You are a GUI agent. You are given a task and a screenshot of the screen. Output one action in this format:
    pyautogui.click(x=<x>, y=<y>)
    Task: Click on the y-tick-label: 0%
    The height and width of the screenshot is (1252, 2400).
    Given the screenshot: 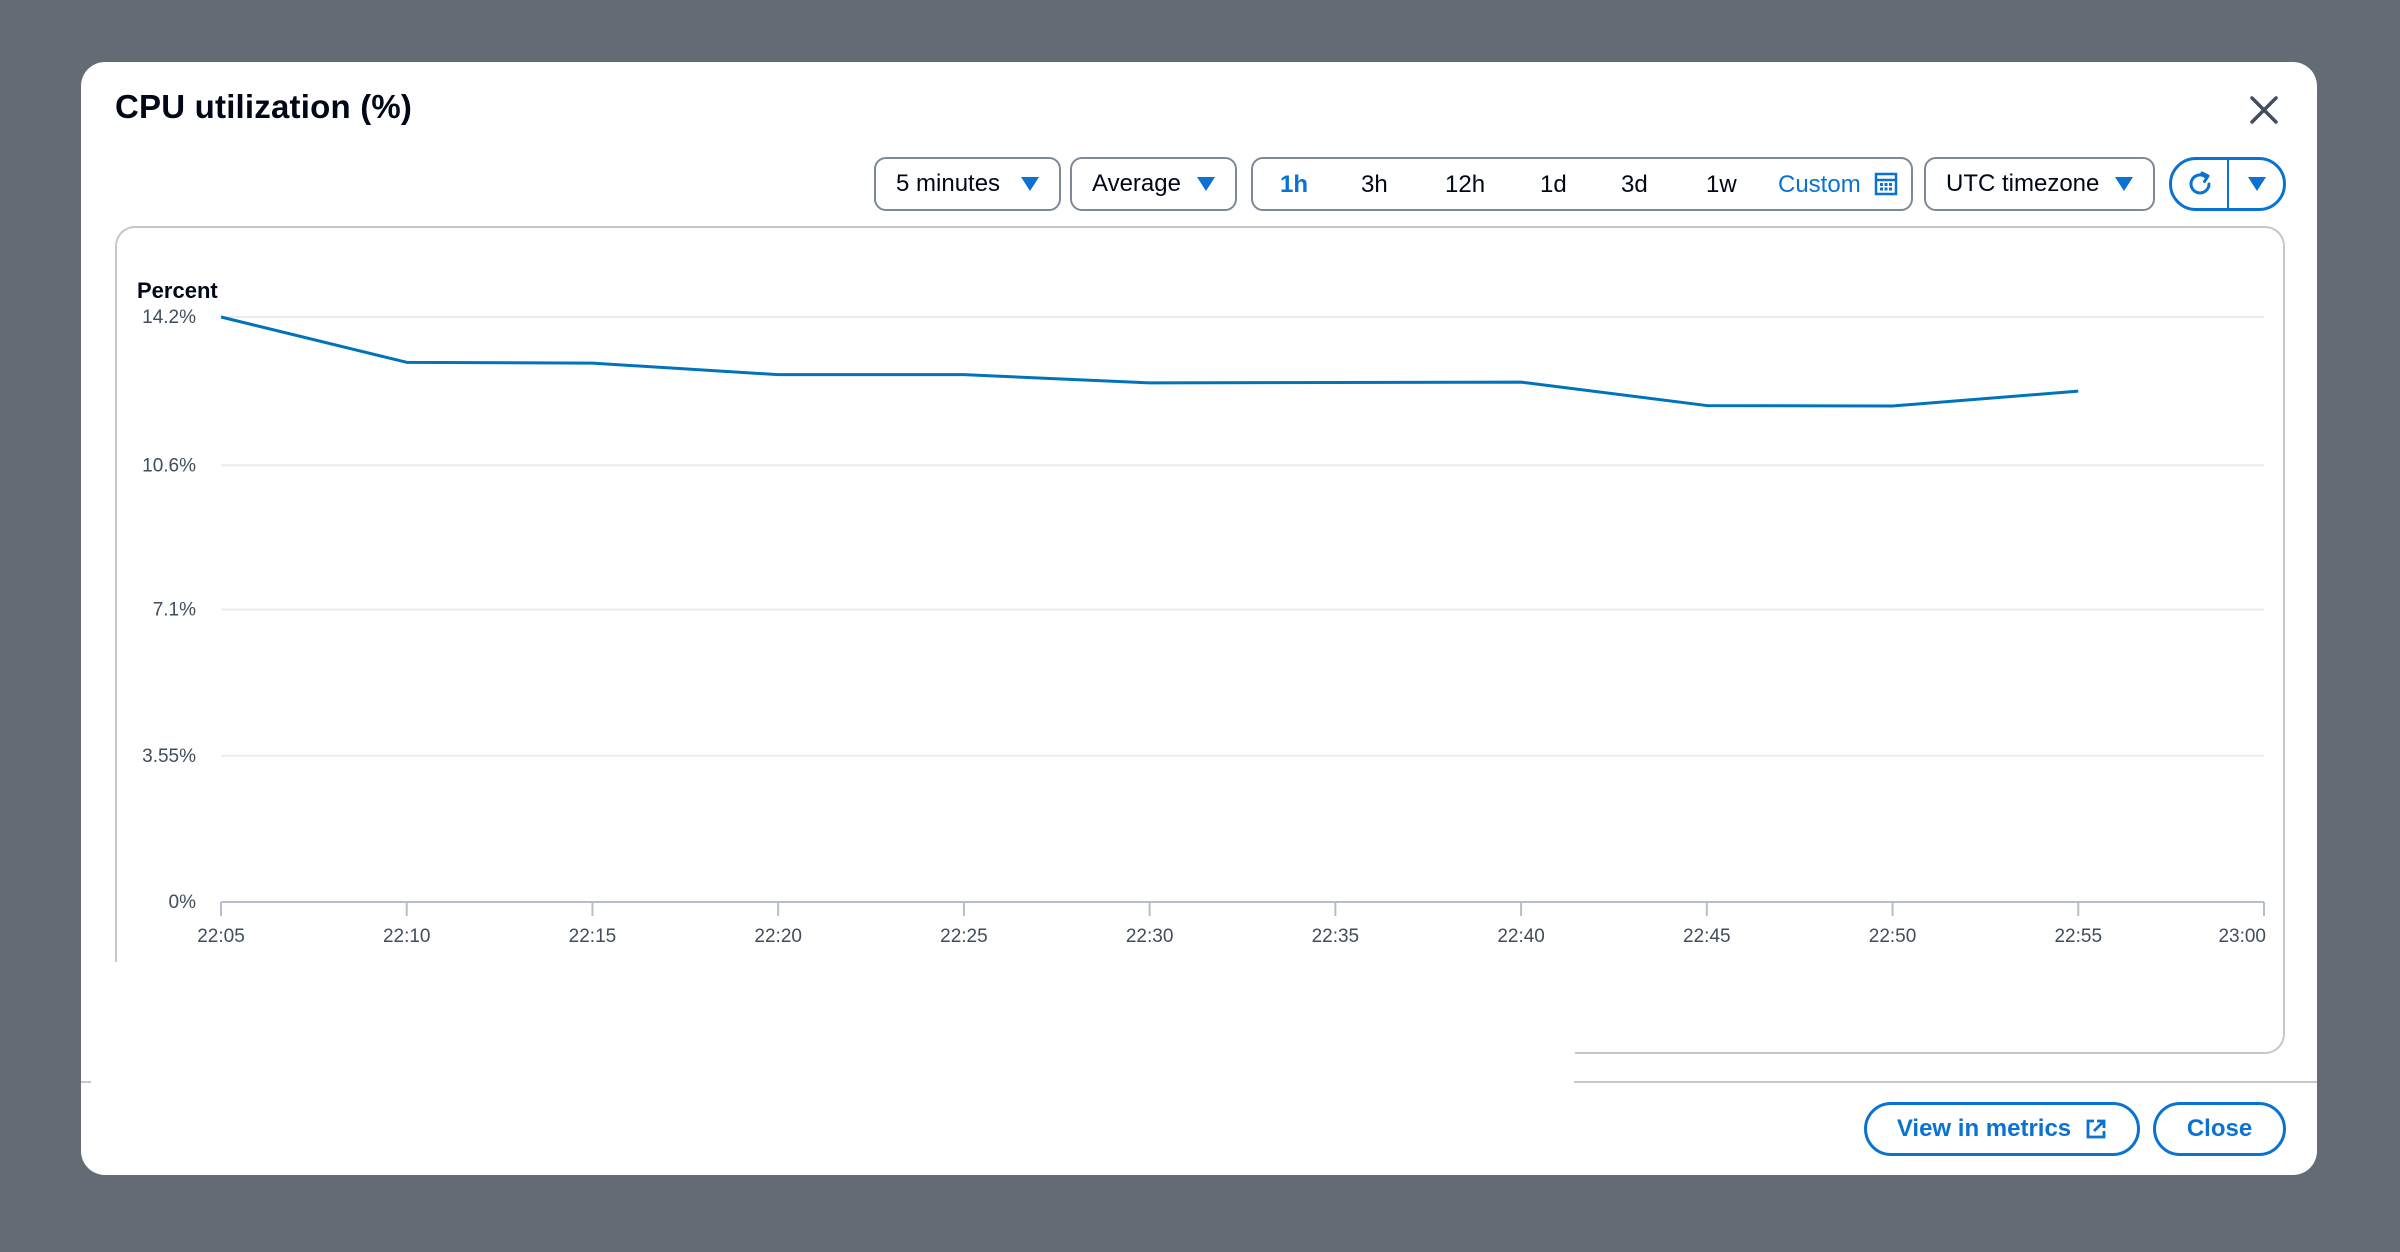 What is the action you would take?
    pyautogui.click(x=183, y=902)
    